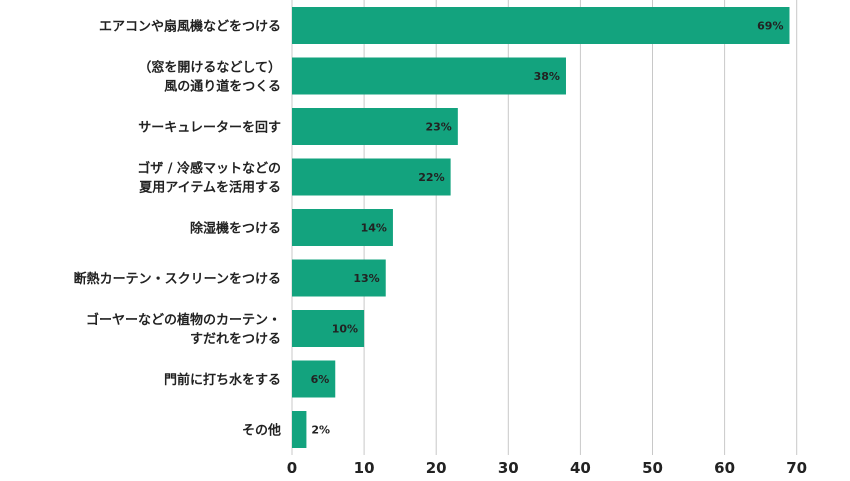 This screenshot has height=481, width=850. What do you see at coordinates (209, 68) in the screenshot?
I see `category-label: （窓を開けるなどして）` at bounding box center [209, 68].